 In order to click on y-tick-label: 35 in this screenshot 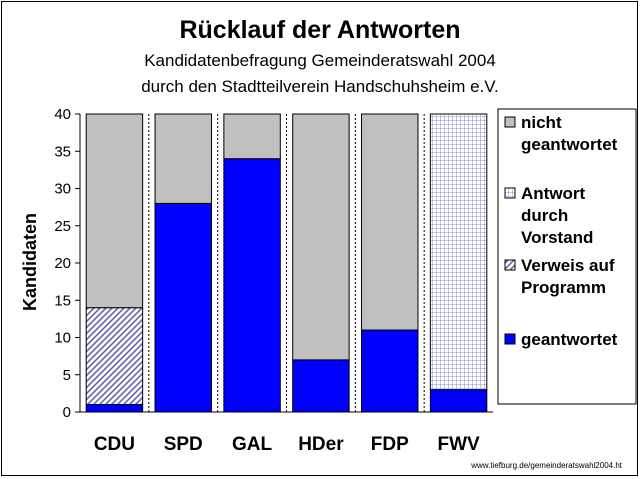, I will do `click(62, 151)`.